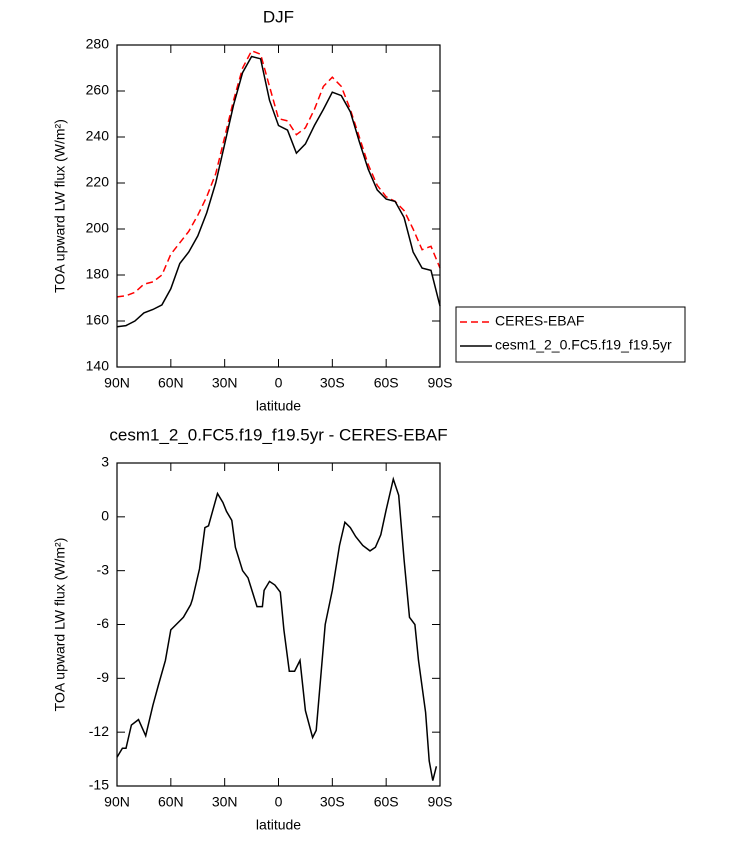 The width and height of the screenshot is (733, 848). Describe the element at coordinates (98, 90) in the screenshot. I see `y-tick-label: 260` at that location.